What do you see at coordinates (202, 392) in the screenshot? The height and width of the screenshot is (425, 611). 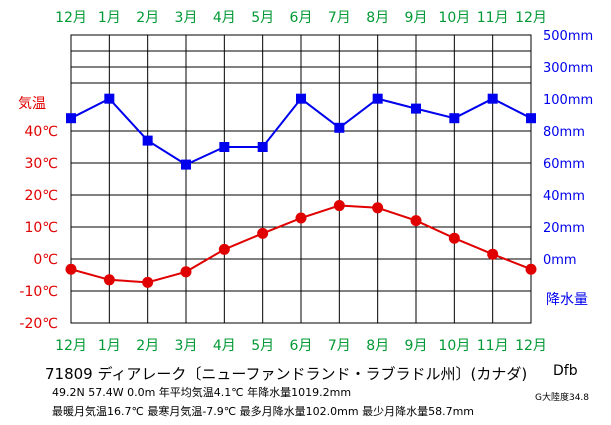 I see `station-summary: 49.2N 57.4W 0.0m 年平均気温4.1℃ 年降水量1019.2mm` at bounding box center [202, 392].